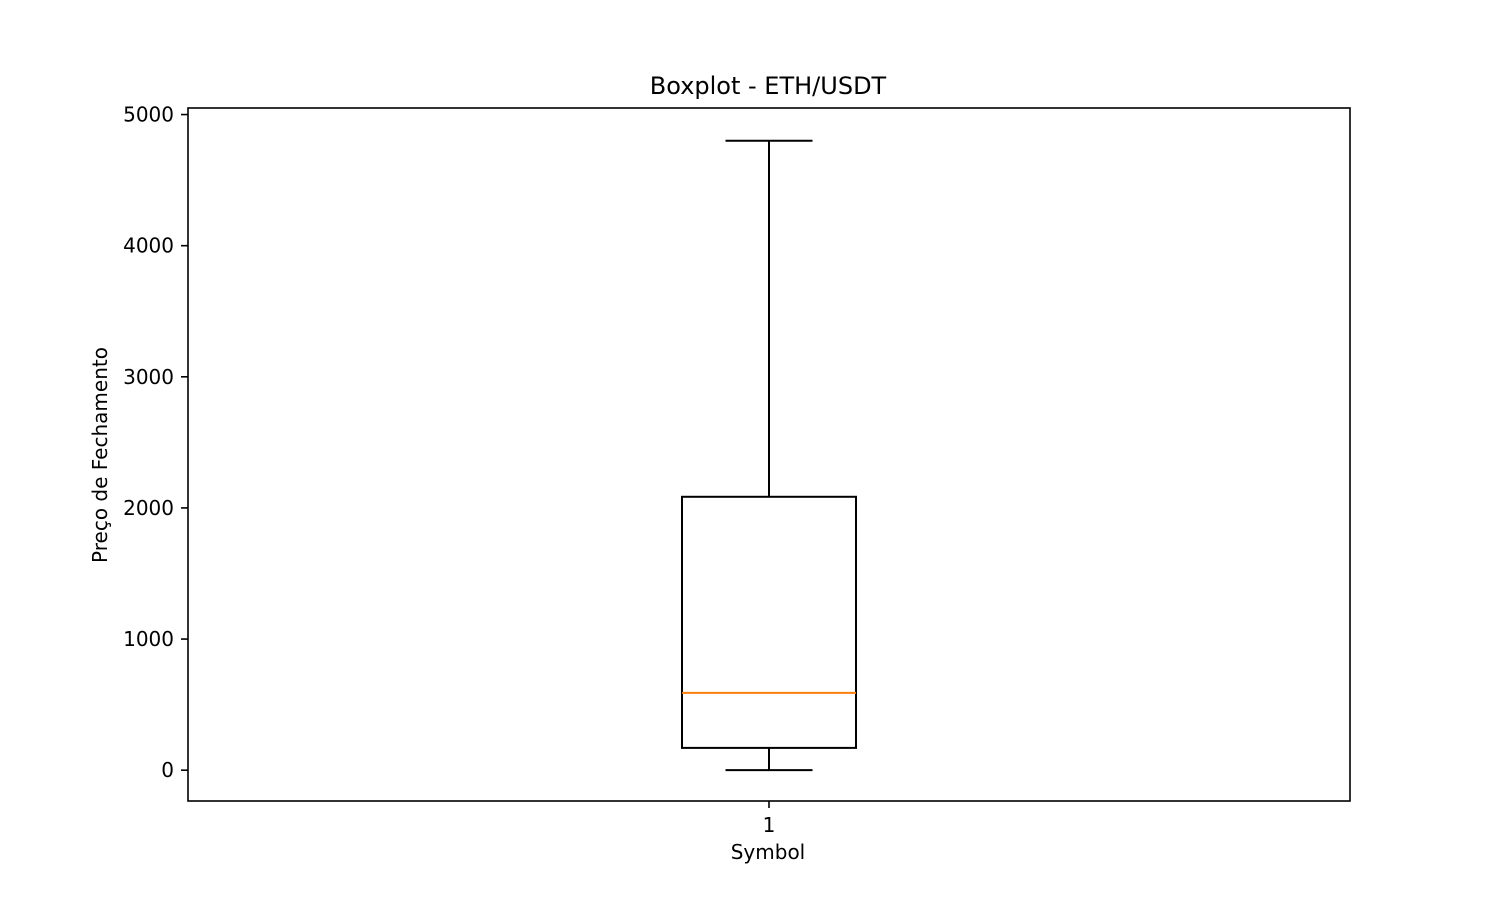 The width and height of the screenshot is (1500, 900). What do you see at coordinates (155, 442) in the screenshot?
I see `y-axis: 0 1000 2000 3000 4000 5000` at bounding box center [155, 442].